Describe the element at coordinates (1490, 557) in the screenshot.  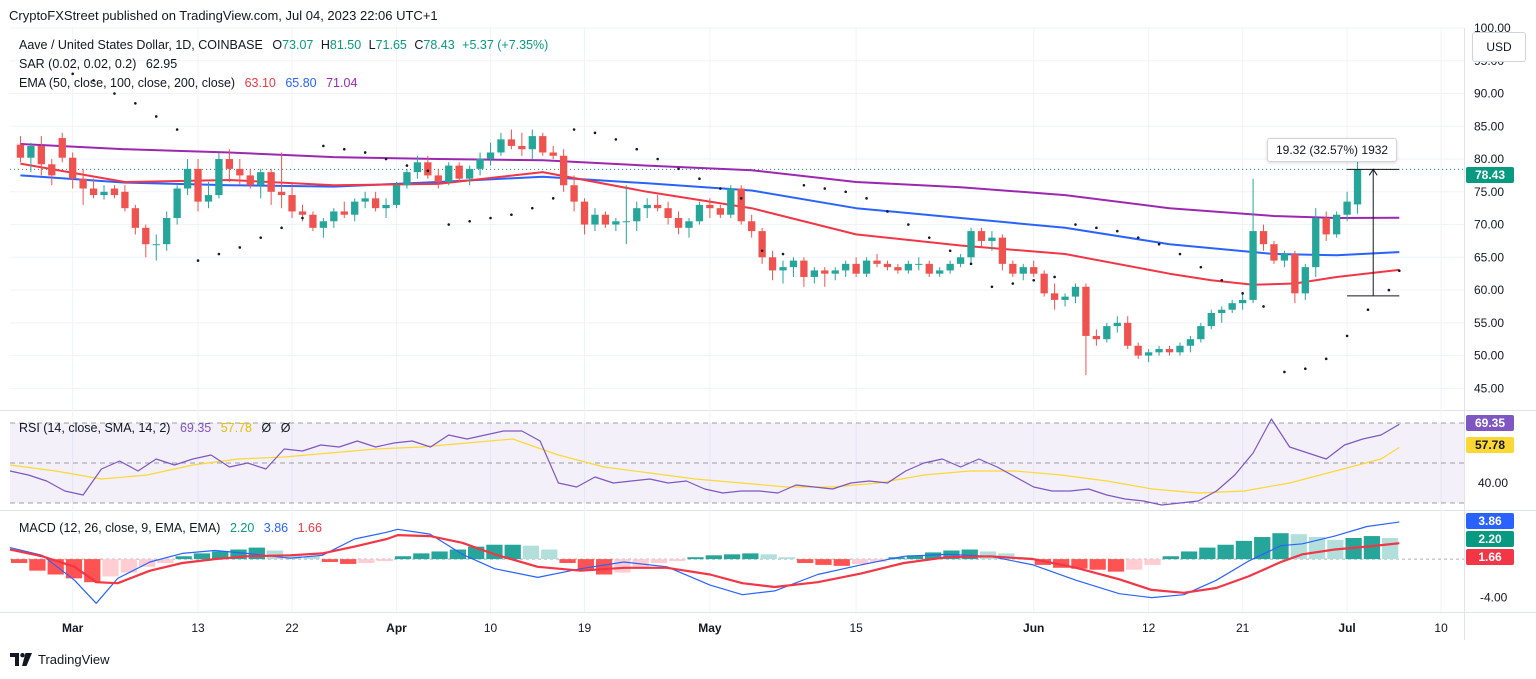
I see `macd-signal-tag: 1.66` at that location.